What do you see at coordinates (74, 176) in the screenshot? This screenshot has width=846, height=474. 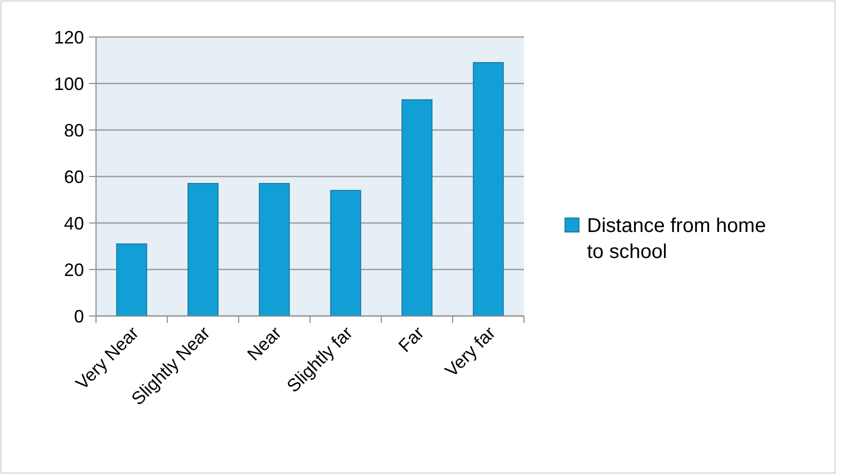 I see `y-tick-label: 60` at bounding box center [74, 176].